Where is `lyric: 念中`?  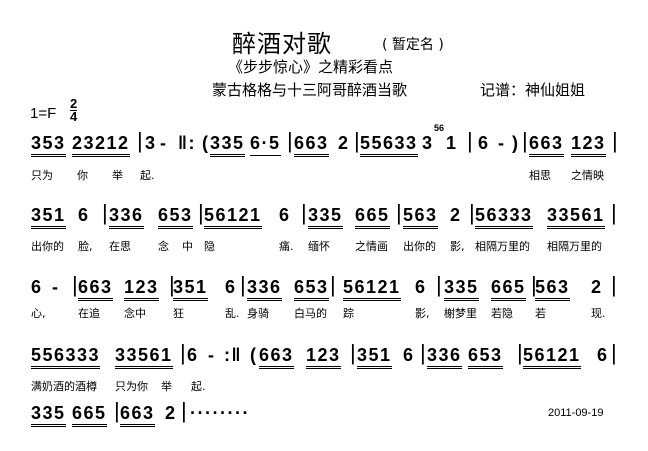
lyric: 念中 is located at coordinates (135, 313).